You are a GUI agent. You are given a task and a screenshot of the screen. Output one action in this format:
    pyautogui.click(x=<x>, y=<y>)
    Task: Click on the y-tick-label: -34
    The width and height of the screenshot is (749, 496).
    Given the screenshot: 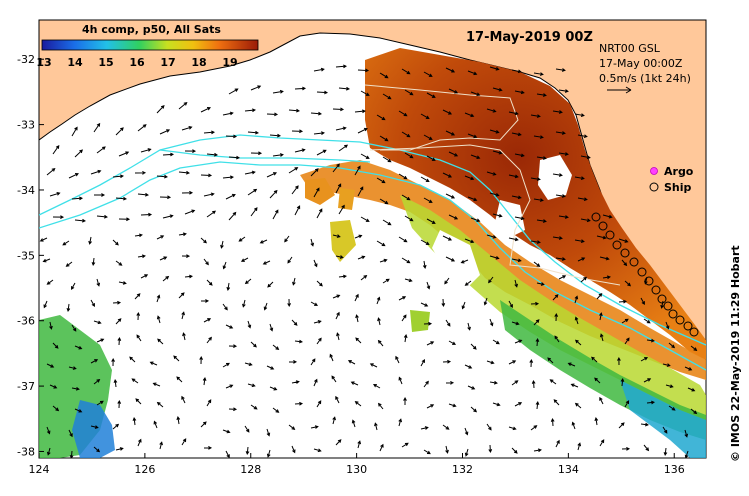 What is the action you would take?
    pyautogui.click(x=26, y=190)
    